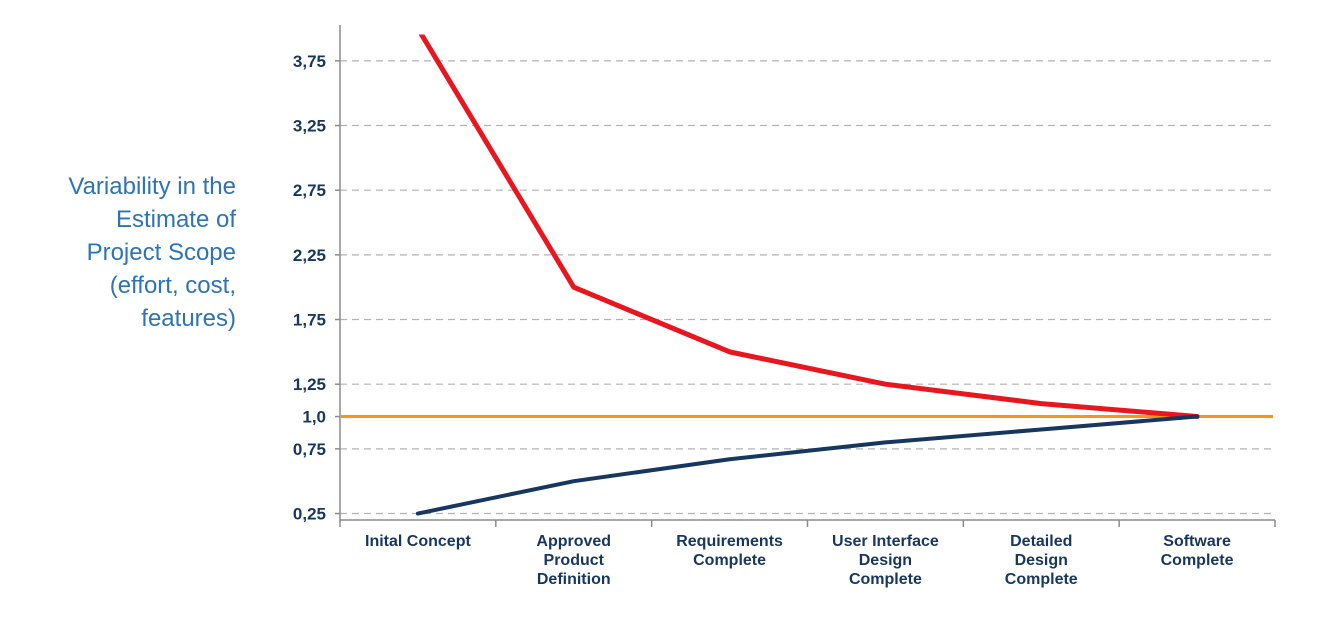  Describe the element at coordinates (418, 541) in the screenshot. I see `x-category-label: Inital Concept` at that location.